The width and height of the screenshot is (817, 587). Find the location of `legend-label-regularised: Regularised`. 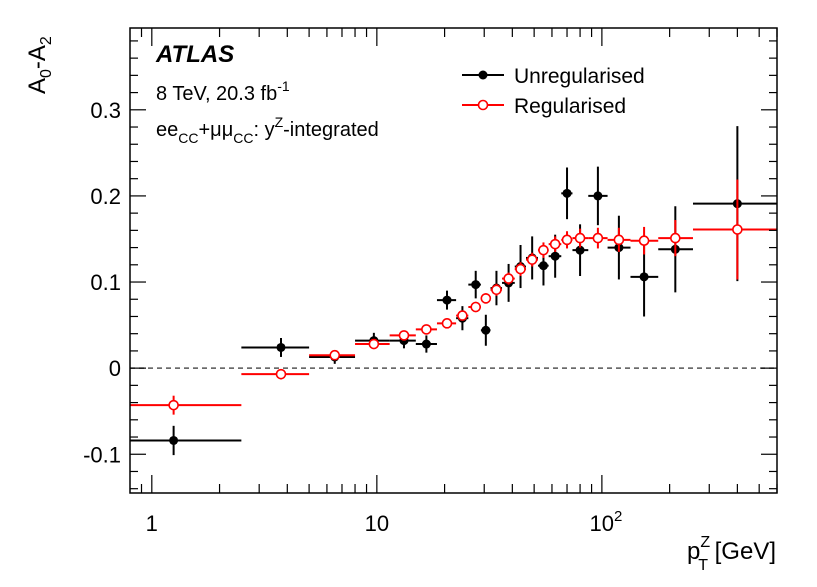

legend-label-regularised: Regularised is located at coordinates (570, 106).